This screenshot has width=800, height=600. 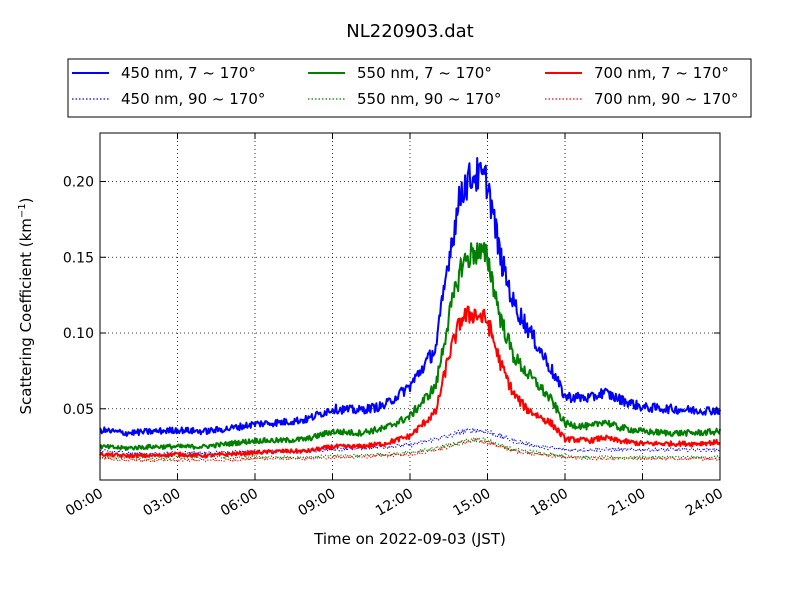 What do you see at coordinates (78, 295) in the screenshot?
I see `y-tick-labels: 0.05 0.10 0.15 0.20` at bounding box center [78, 295].